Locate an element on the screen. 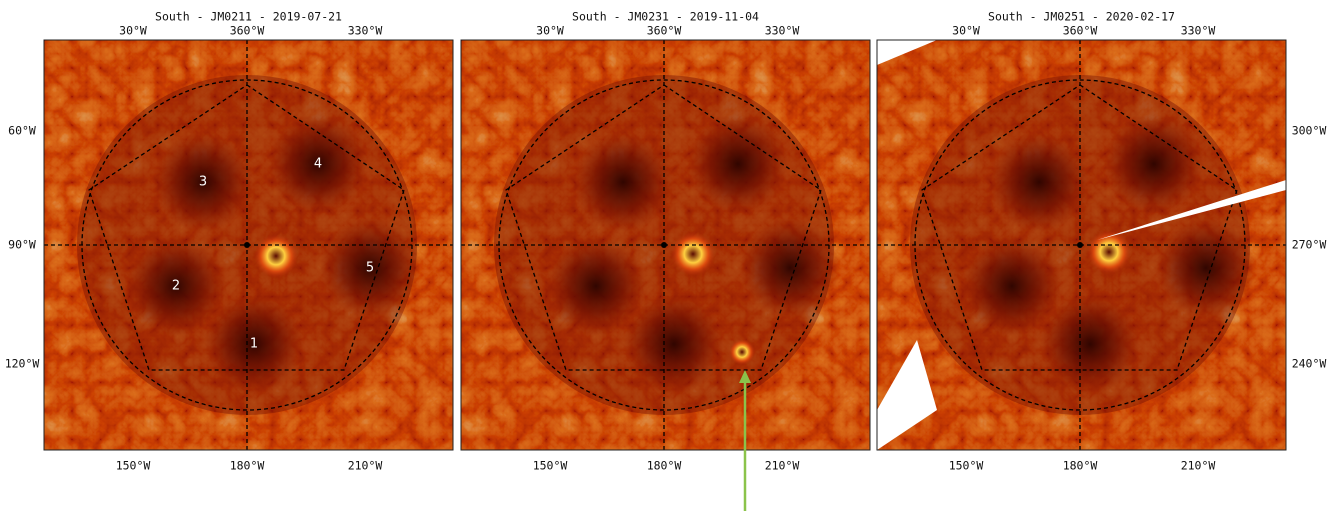 This screenshot has height=514, width=1332. vortex-label: 4 is located at coordinates (318, 164).